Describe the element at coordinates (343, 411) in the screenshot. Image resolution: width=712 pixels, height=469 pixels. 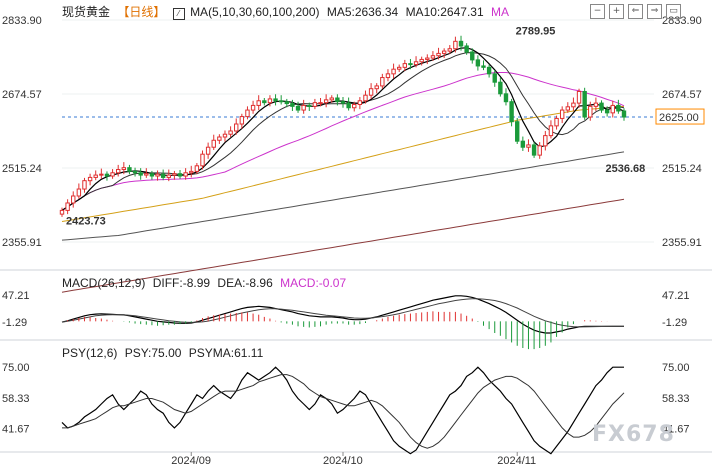
I see `psyma-line` at that location.